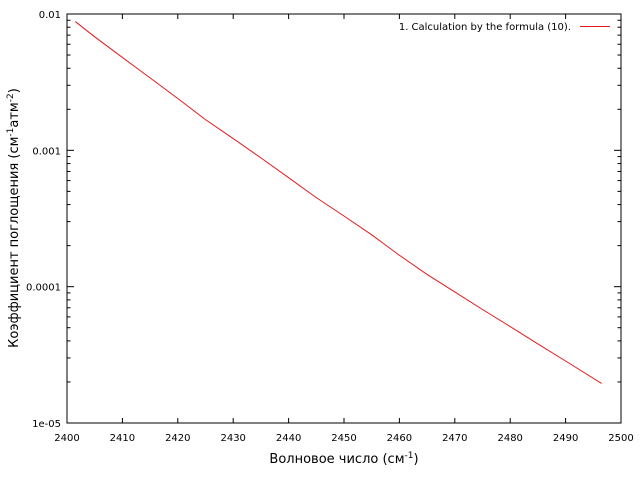 The width and height of the screenshot is (640, 480). What do you see at coordinates (232, 438) in the screenshot?
I see `x-tick-label: 2430` at bounding box center [232, 438].